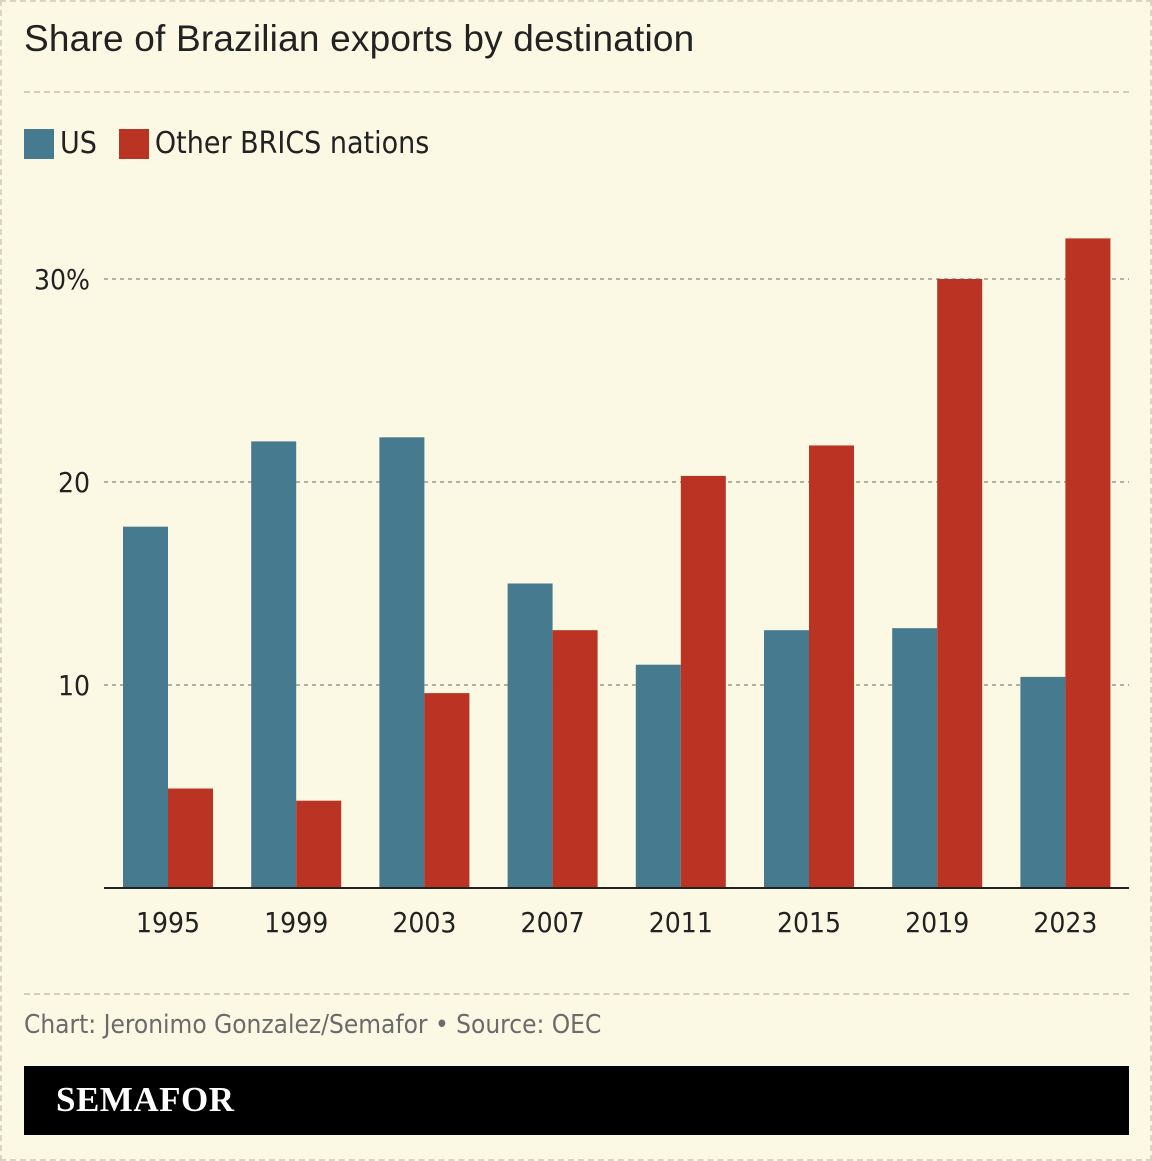  I want to click on bar-us-2023, so click(1043, 782).